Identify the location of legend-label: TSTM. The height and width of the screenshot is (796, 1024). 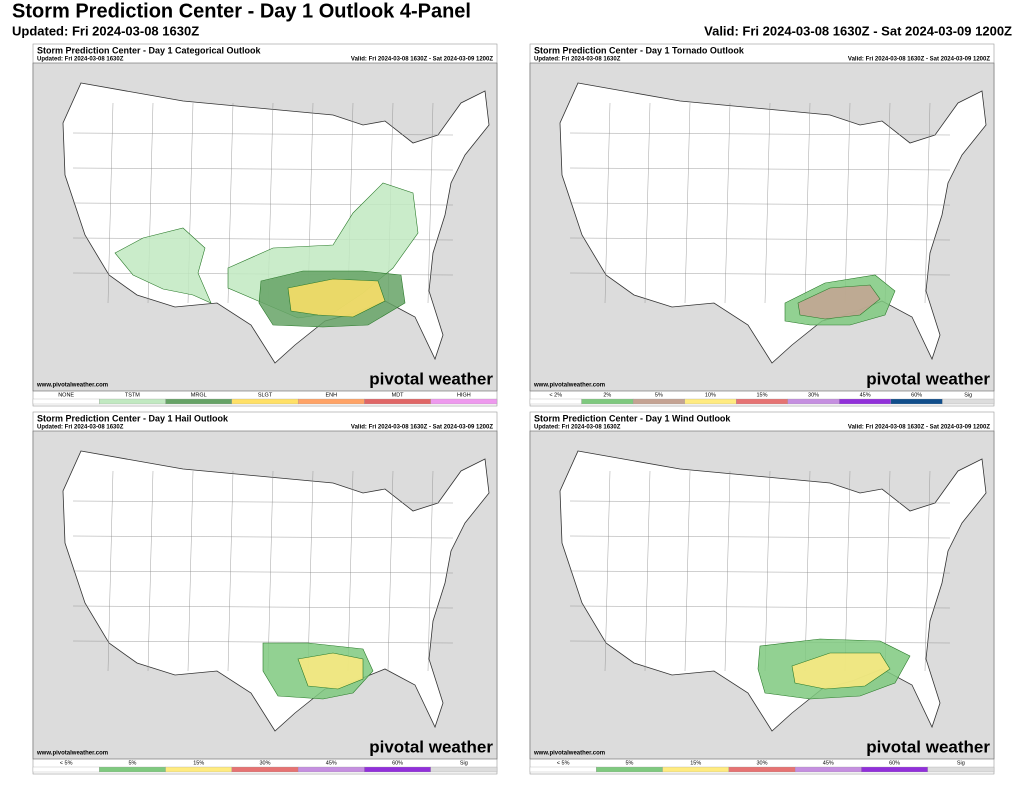
(132, 395).